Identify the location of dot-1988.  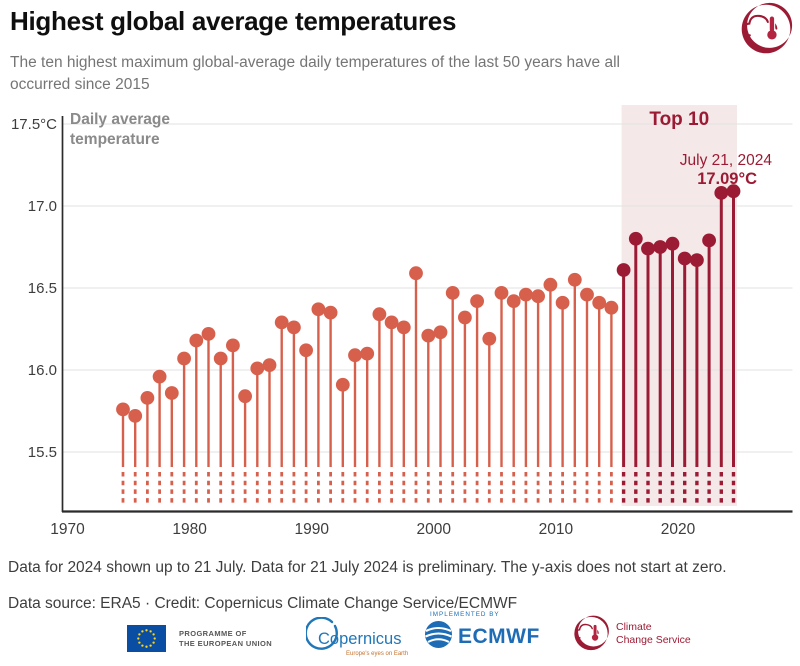
(294, 327).